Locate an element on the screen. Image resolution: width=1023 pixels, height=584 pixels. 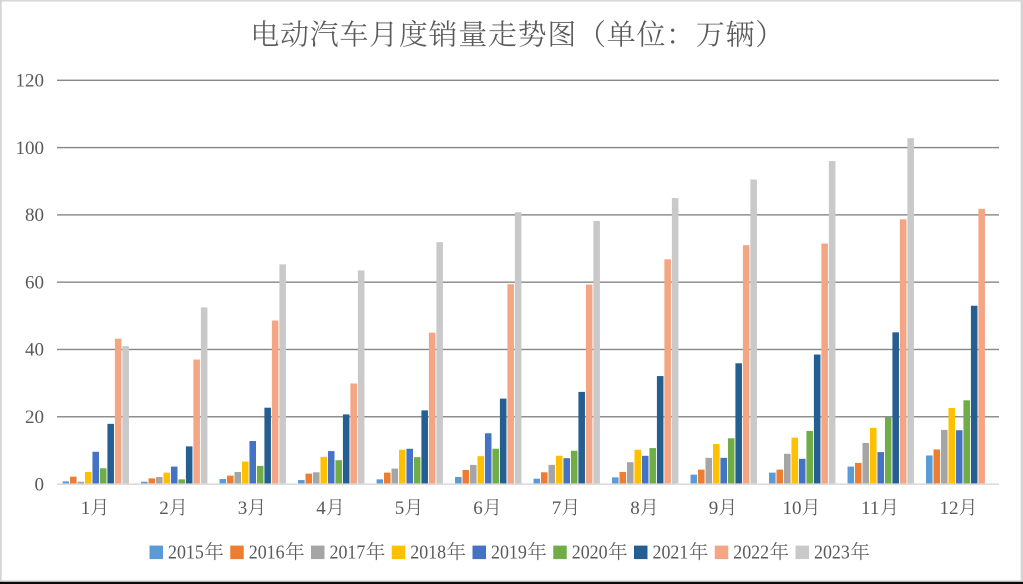
svg-text: 5 is located at coordinates (400, 508).